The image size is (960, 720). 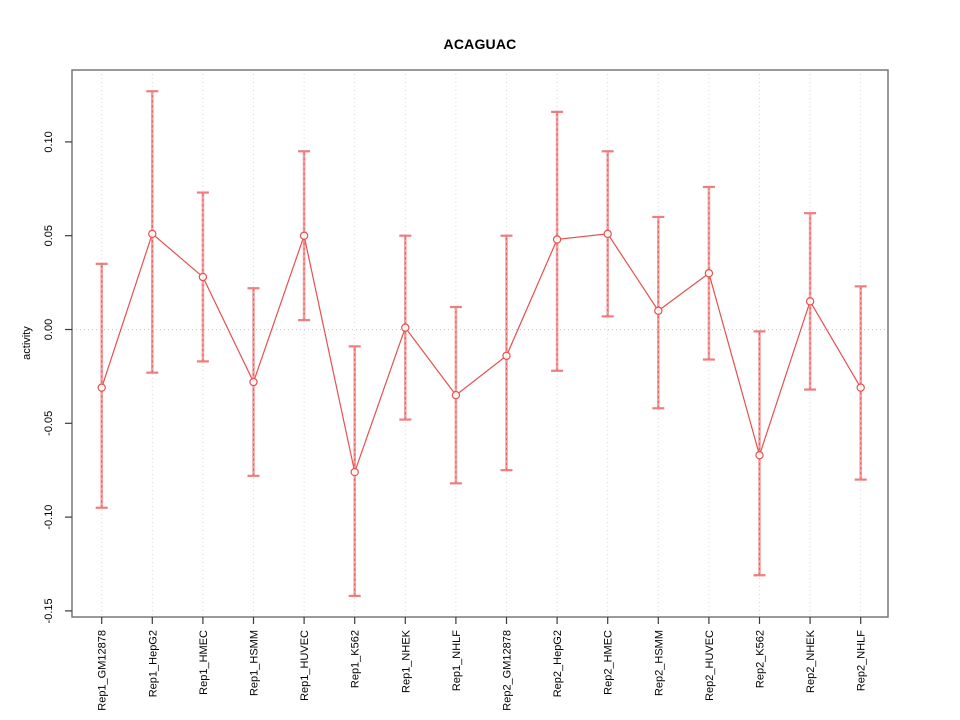 I want to click on svg-text: -0.10, so click(x=49, y=517).